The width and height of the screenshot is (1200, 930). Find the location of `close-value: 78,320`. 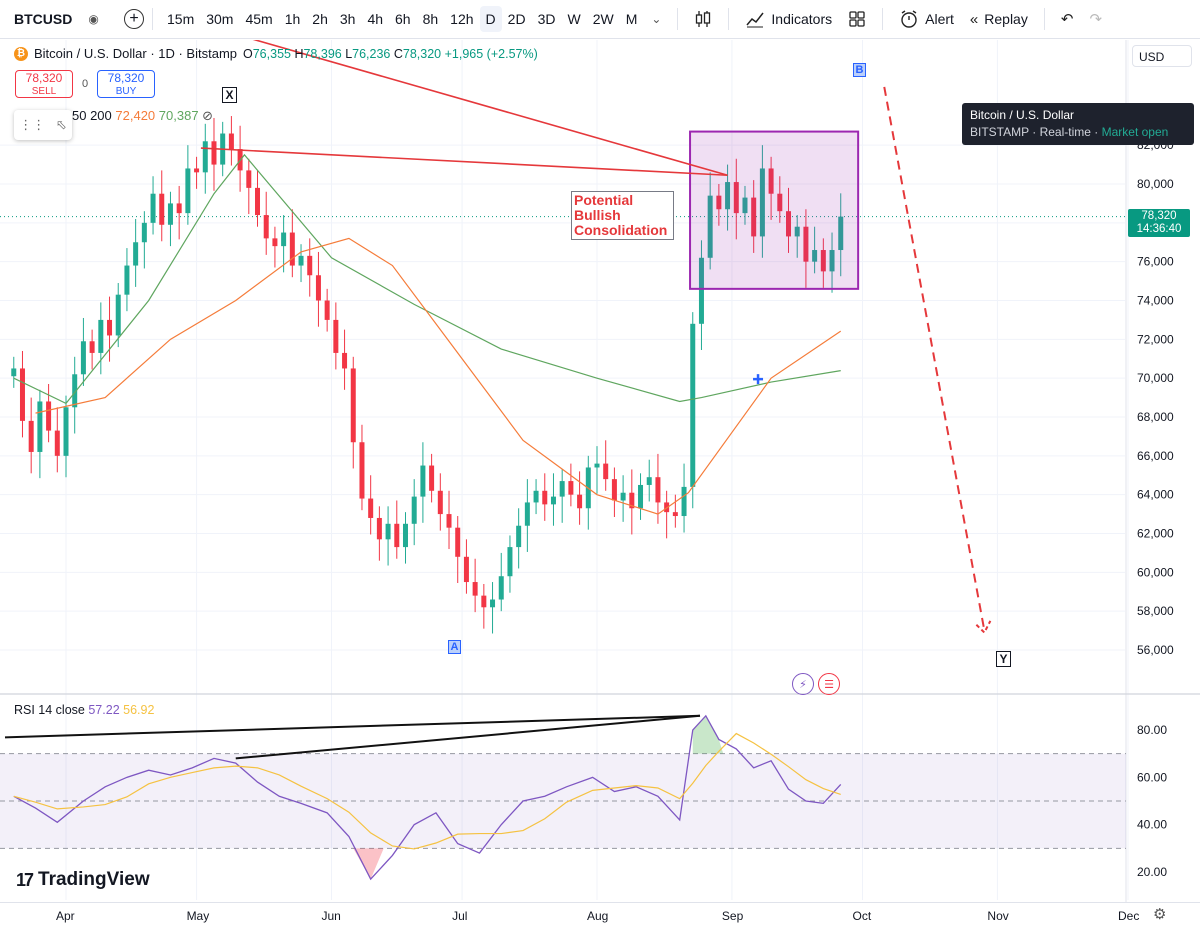

close-value: 78,320 is located at coordinates (422, 53).